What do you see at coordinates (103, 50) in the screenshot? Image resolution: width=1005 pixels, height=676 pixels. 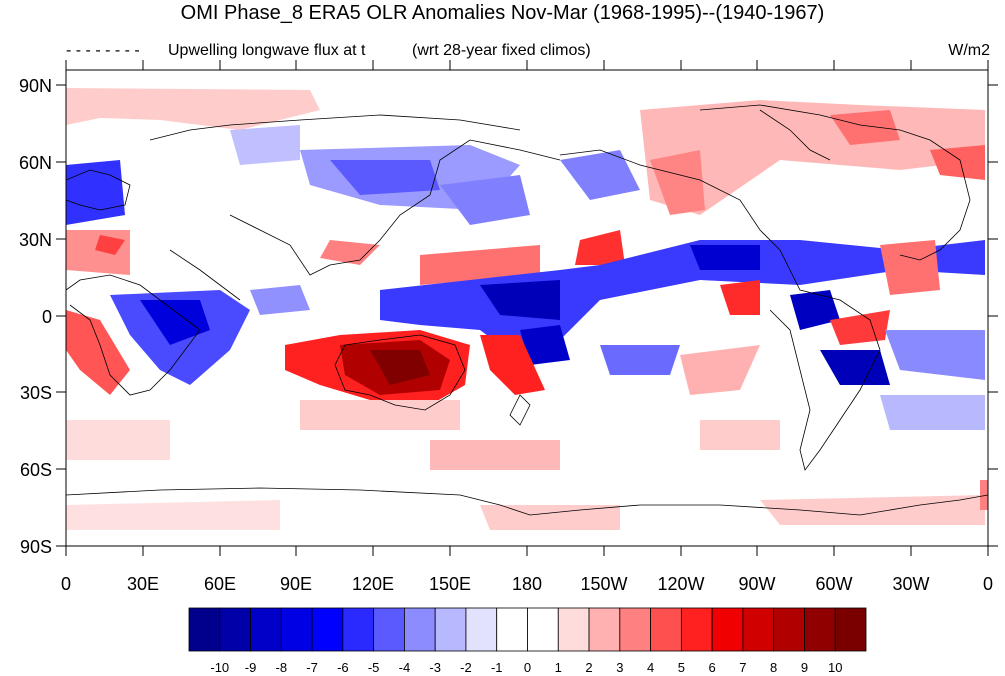 I see `legend-dashed-line: - - - - - - - -` at bounding box center [103, 50].